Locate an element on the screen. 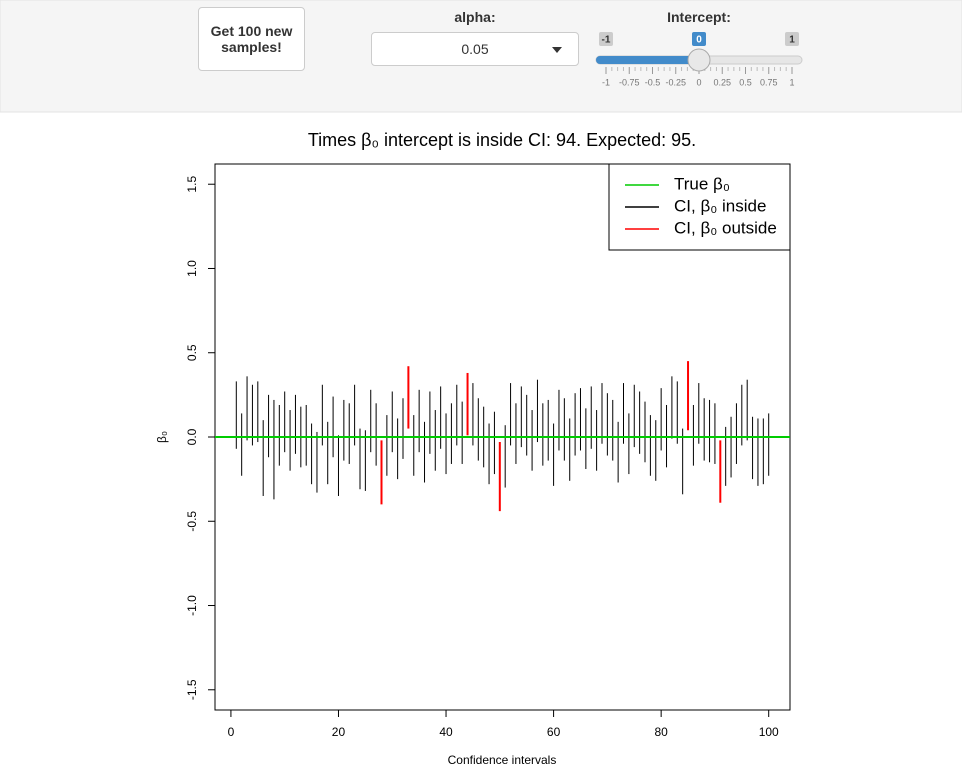 This screenshot has width=962, height=767. x-axis-label: Confidence intervals is located at coordinates (502, 760).